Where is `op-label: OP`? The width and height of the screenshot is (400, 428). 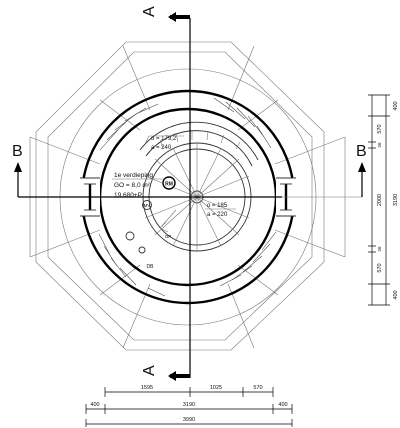 op-label: OP is located at coordinates (168, 236).